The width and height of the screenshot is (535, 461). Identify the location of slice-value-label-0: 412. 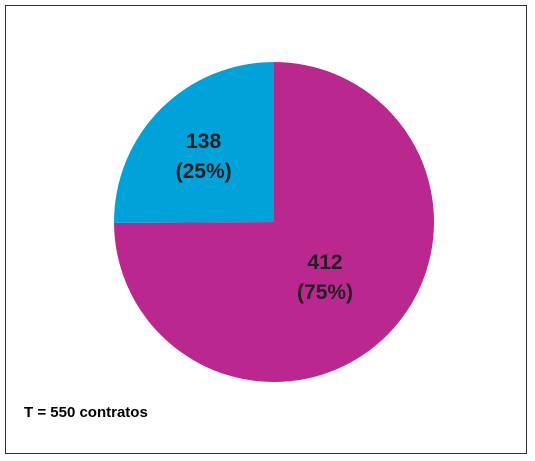
(325, 262).